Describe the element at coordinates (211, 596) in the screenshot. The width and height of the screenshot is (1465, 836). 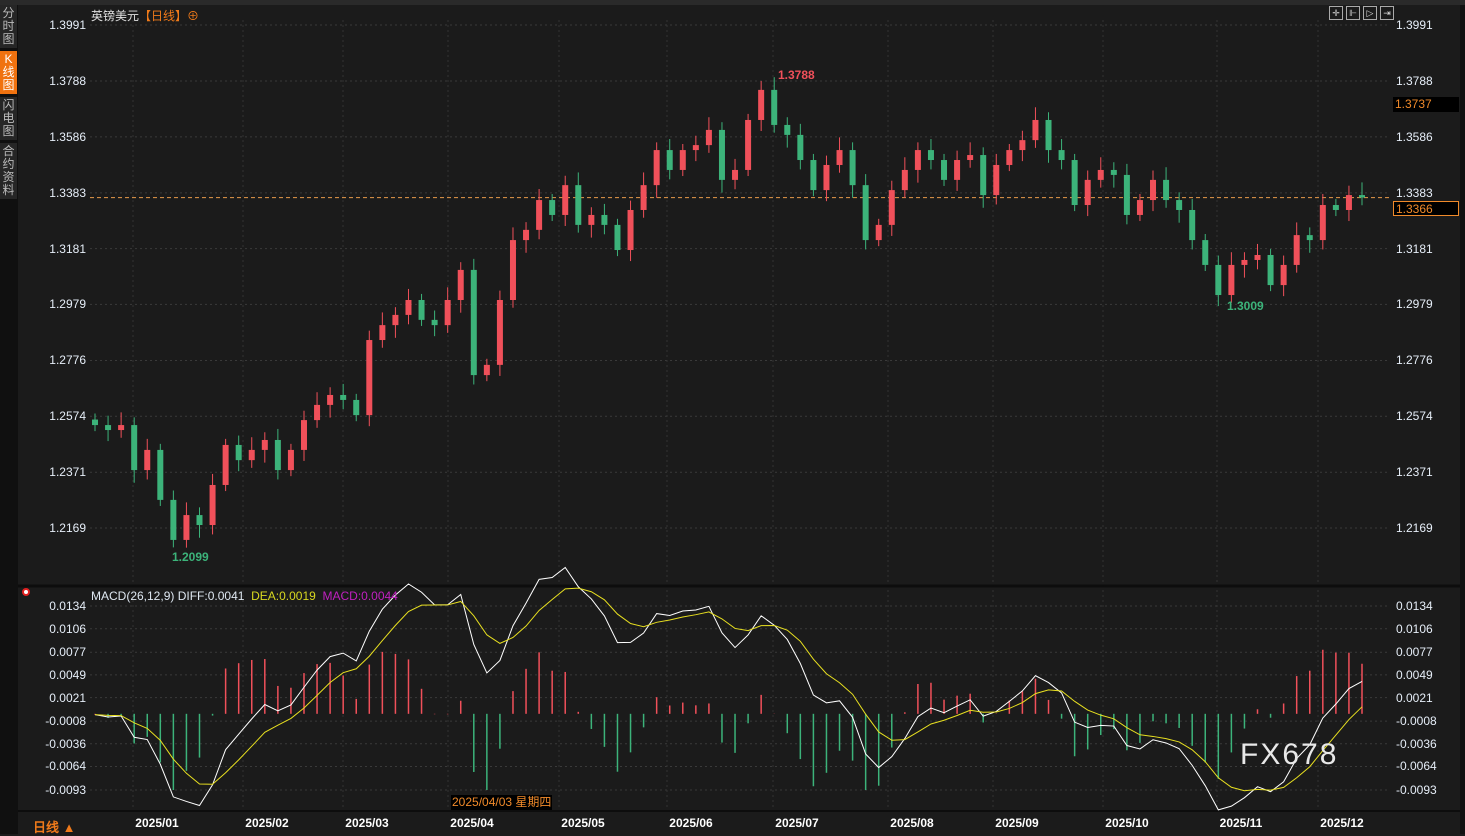
I see `macd-diff: DIFF:0.0041` at that location.